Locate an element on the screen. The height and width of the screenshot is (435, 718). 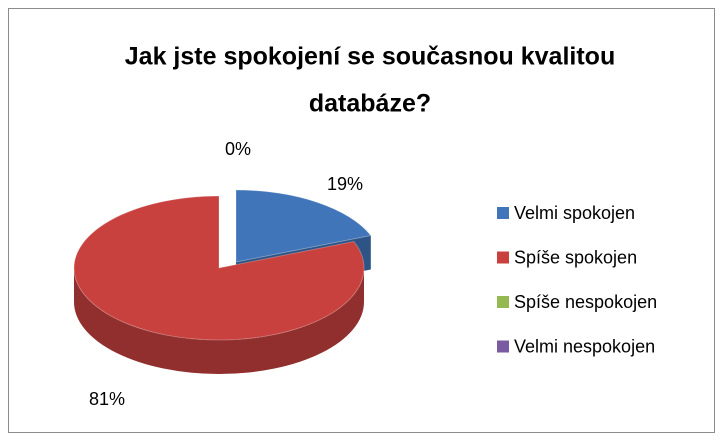
data-label: 19% is located at coordinates (345, 184).